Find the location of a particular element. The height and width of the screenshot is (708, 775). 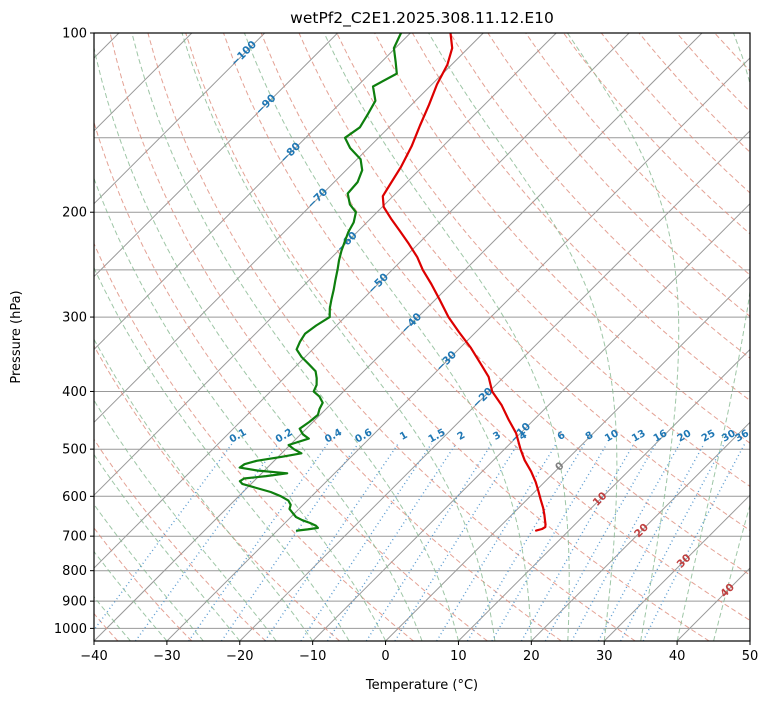

x-tick-label: −30 is located at coordinates (166, 656).